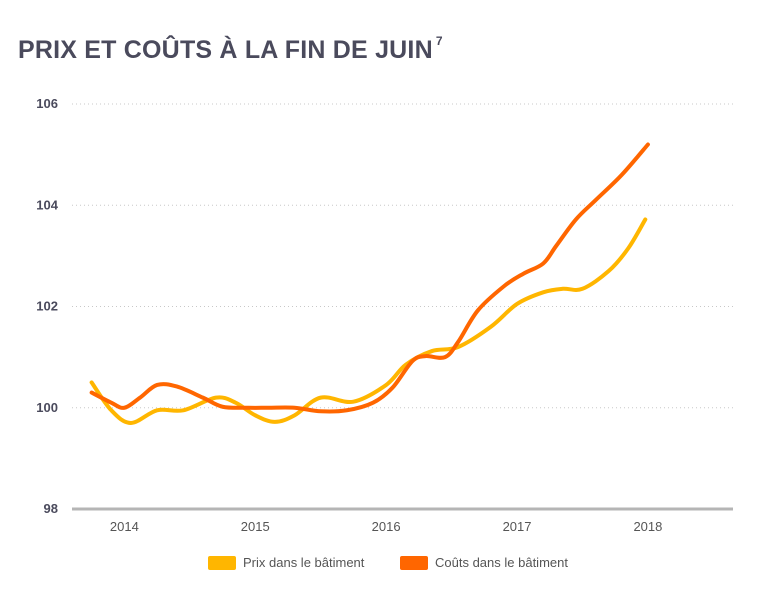  What do you see at coordinates (304, 562) in the screenshot?
I see `legend-label-prix: Prix dans le bâtiment` at bounding box center [304, 562].